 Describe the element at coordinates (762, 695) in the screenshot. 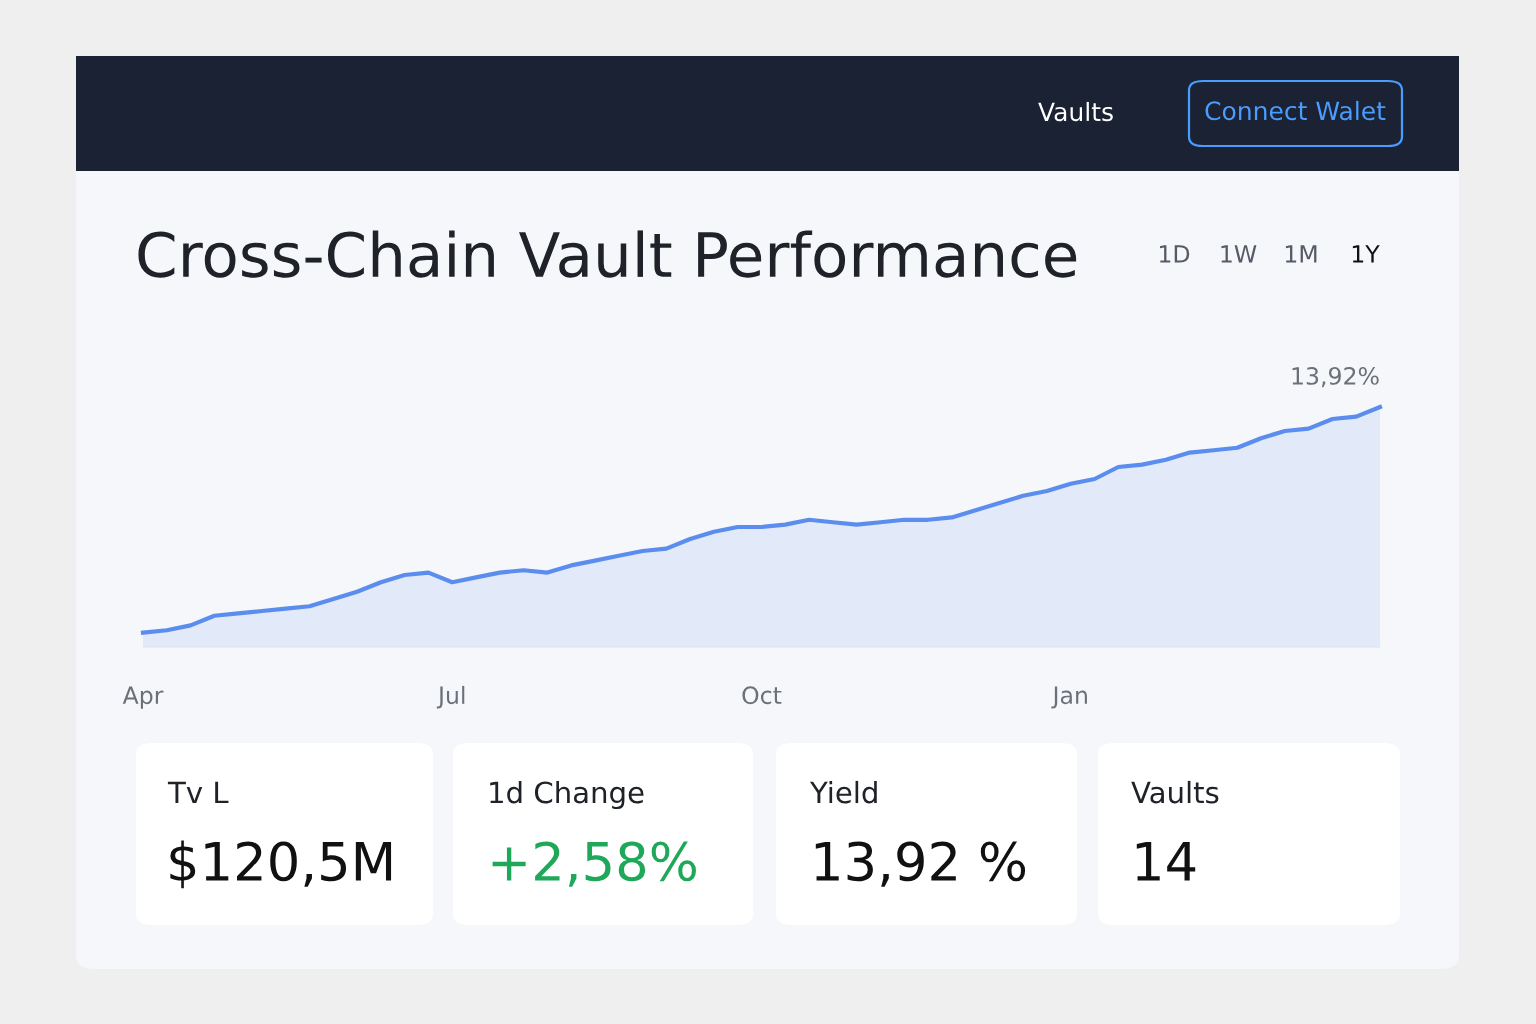

I see `x-tick-label: Oct` at that location.